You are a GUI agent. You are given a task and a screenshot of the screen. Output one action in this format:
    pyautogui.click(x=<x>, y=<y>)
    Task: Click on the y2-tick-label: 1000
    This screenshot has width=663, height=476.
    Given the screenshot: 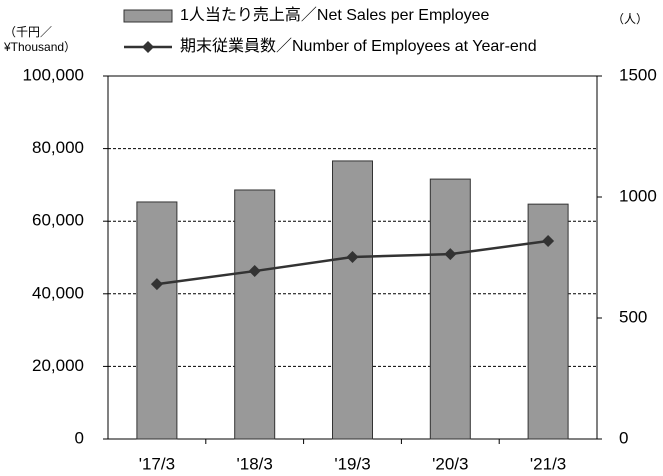 What is the action you would take?
    pyautogui.click(x=638, y=195)
    